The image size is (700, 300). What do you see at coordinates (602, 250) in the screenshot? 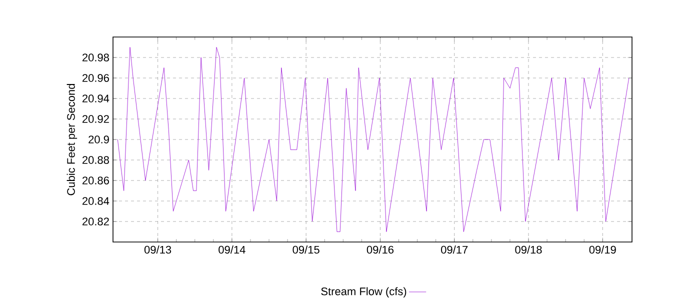
I see `x-tick-label: 09/19` at bounding box center [602, 250].